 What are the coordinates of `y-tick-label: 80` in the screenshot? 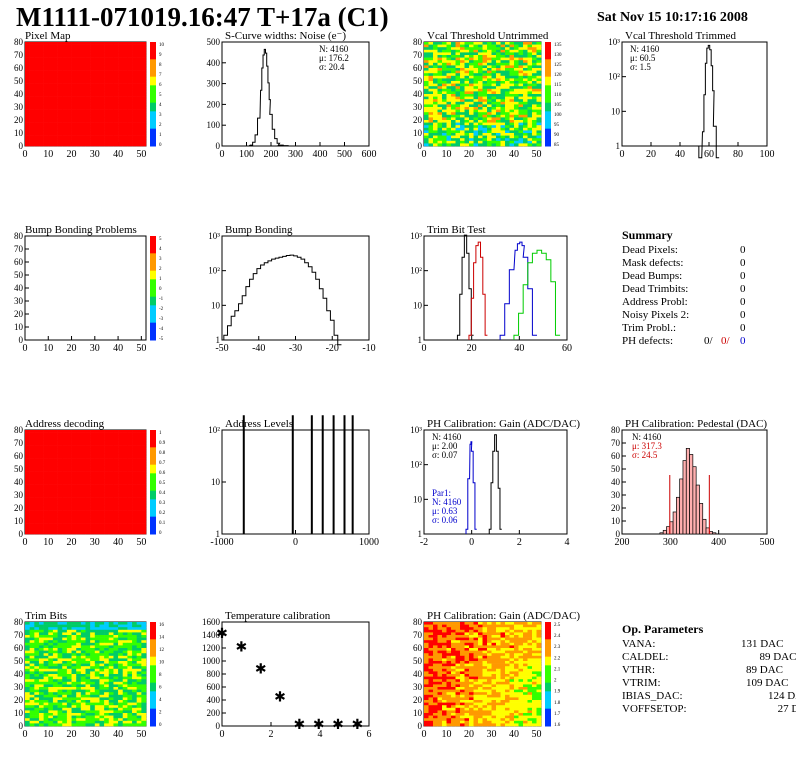 It's located at (19, 42).